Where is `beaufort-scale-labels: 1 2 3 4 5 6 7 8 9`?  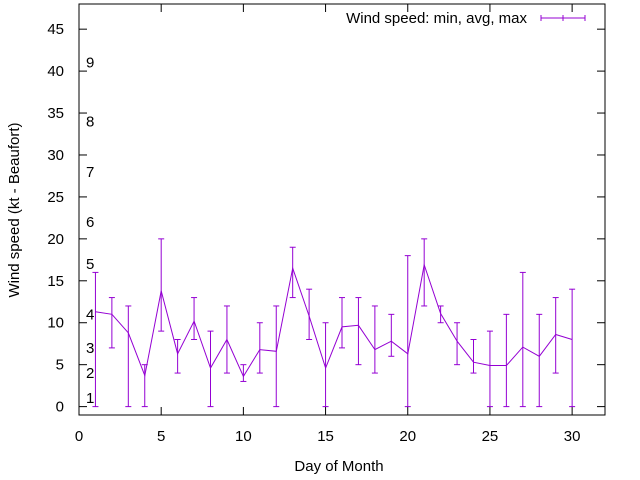 beaufort-scale-labels: 1 2 3 4 5 6 7 8 9 is located at coordinates (90, 231).